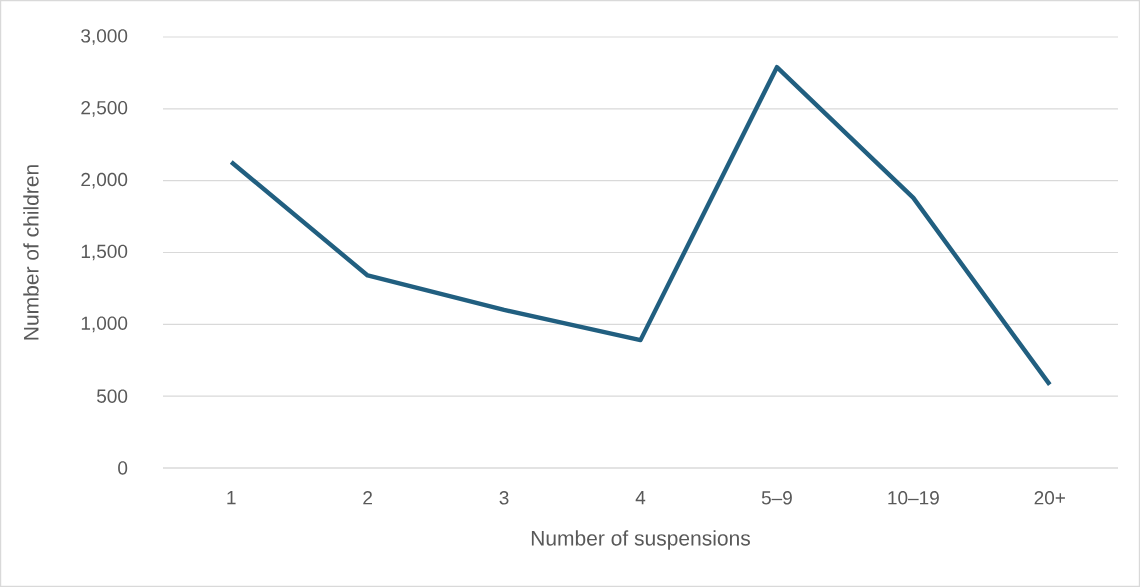 This screenshot has width=1140, height=587. What do you see at coordinates (104, 252) in the screenshot?
I see `y-tick-label: 1,500` at bounding box center [104, 252].